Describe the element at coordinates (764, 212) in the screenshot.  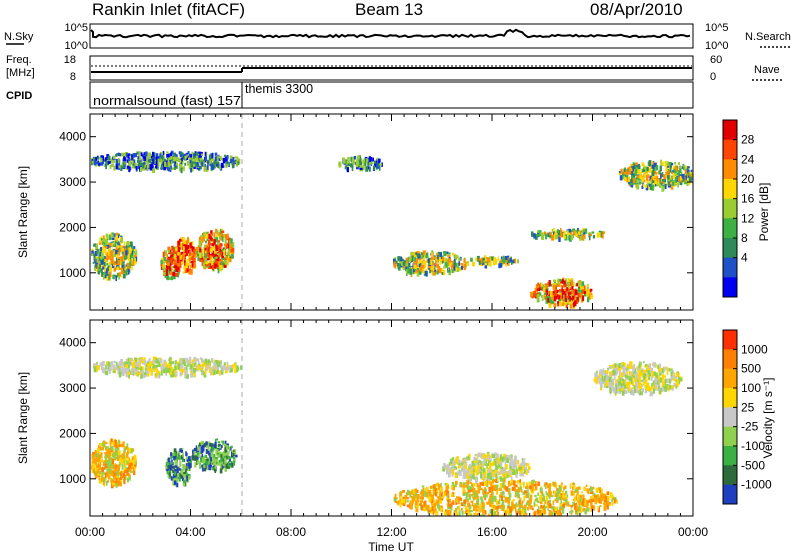
I see `power-colorbar-label: Power [dB]` at that location.